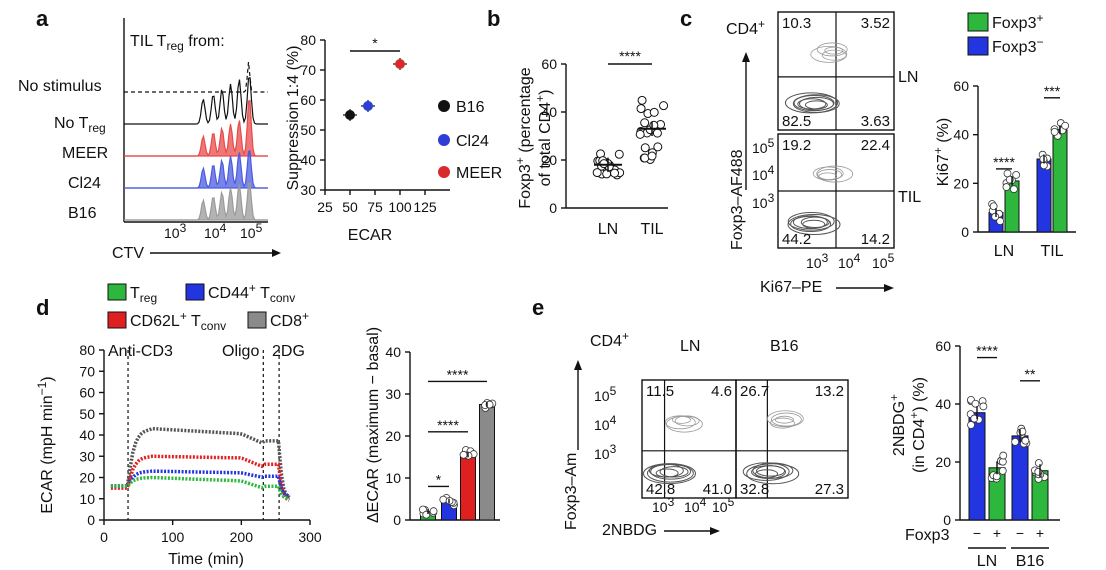 The height and width of the screenshot is (570, 1106). I want to click on d-bar-ytick-4: 40, so click(393, 352).